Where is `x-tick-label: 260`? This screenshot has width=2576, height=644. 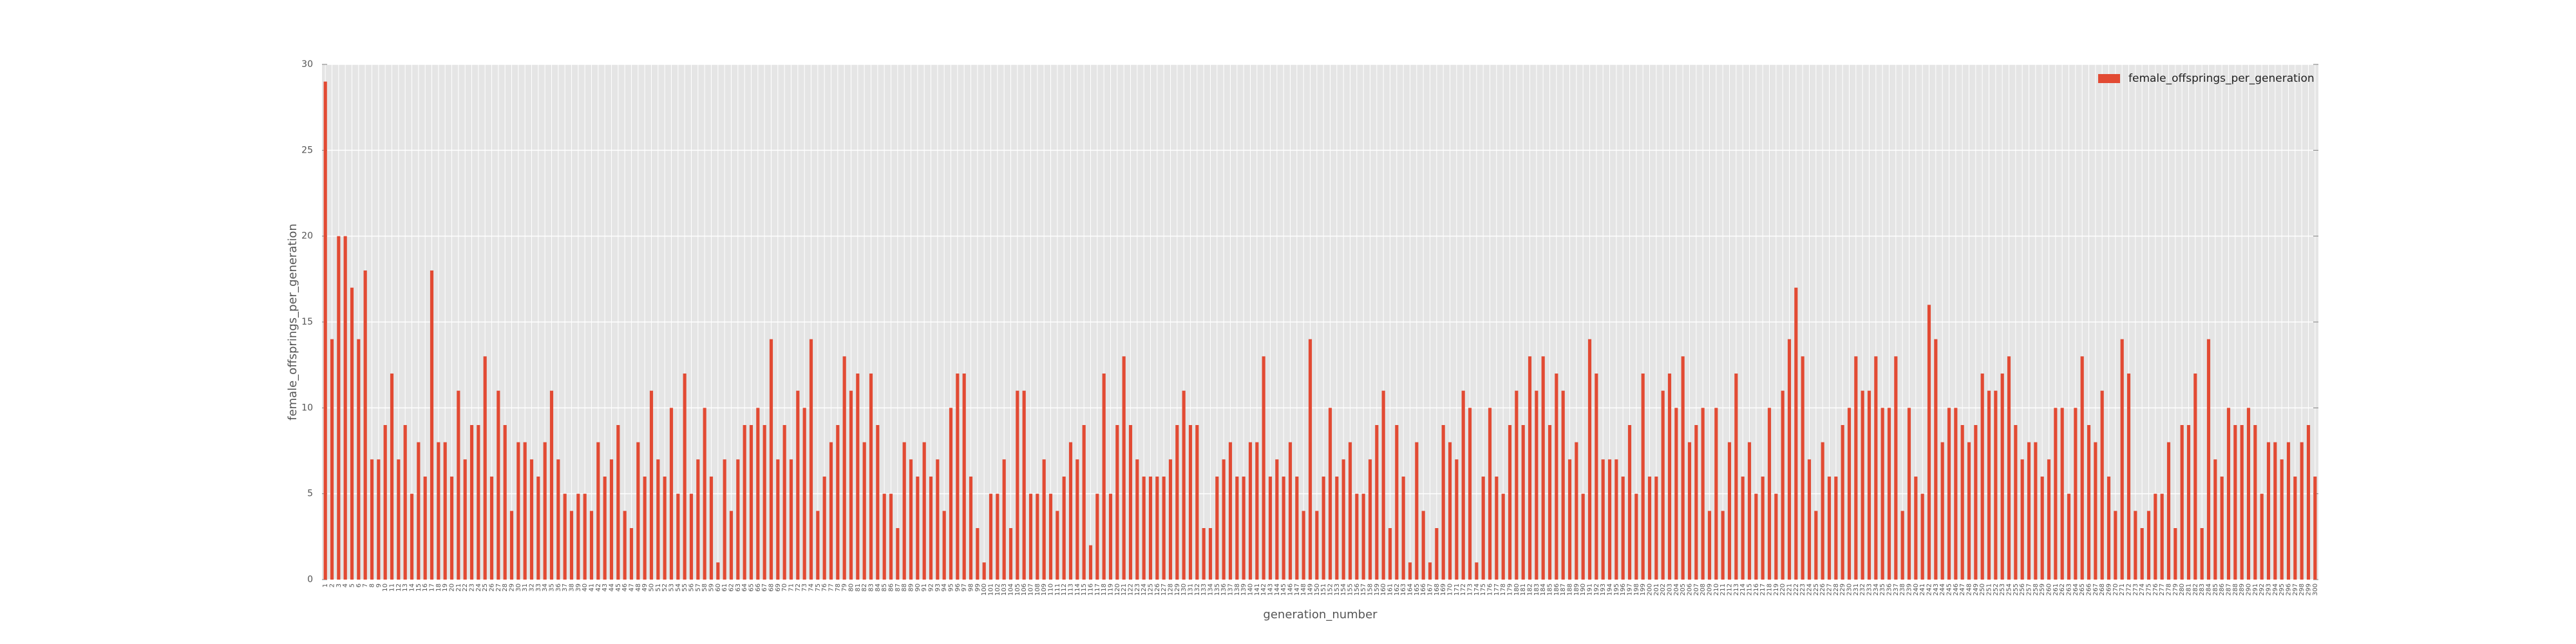 x-tick-label: 260 is located at coordinates (2049, 589).